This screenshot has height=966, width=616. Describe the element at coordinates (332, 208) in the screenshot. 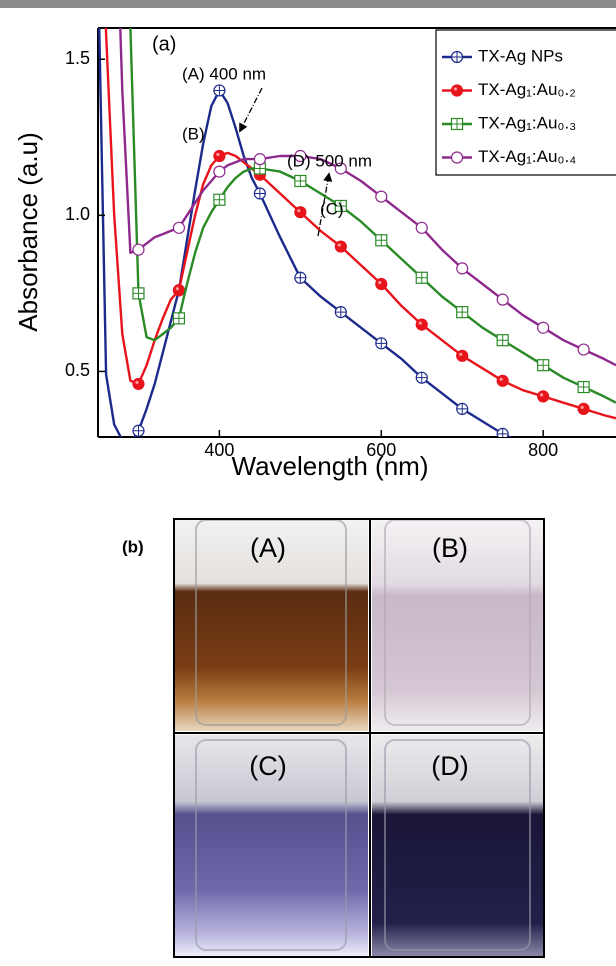

I see `annotation: (C)` at that location.